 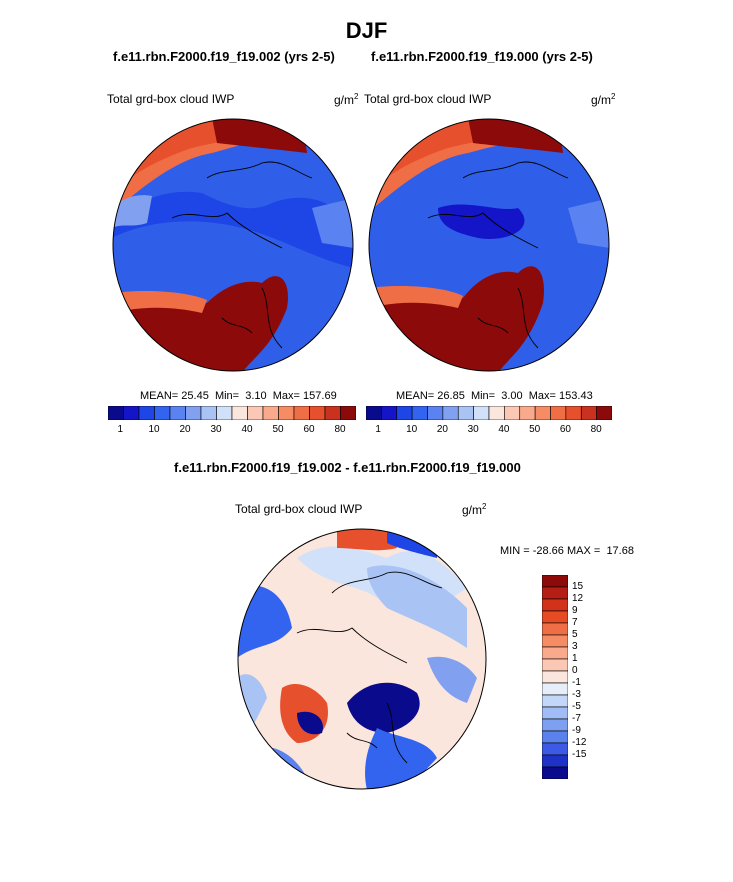 I want to click on colorbar-tick-label: -12, so click(x=579, y=742).